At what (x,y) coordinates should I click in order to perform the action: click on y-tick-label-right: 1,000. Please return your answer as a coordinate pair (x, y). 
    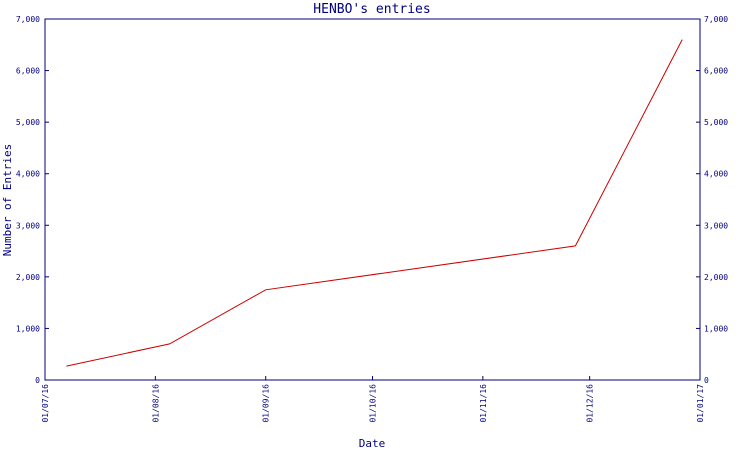
    Looking at the image, I should click on (716, 328).